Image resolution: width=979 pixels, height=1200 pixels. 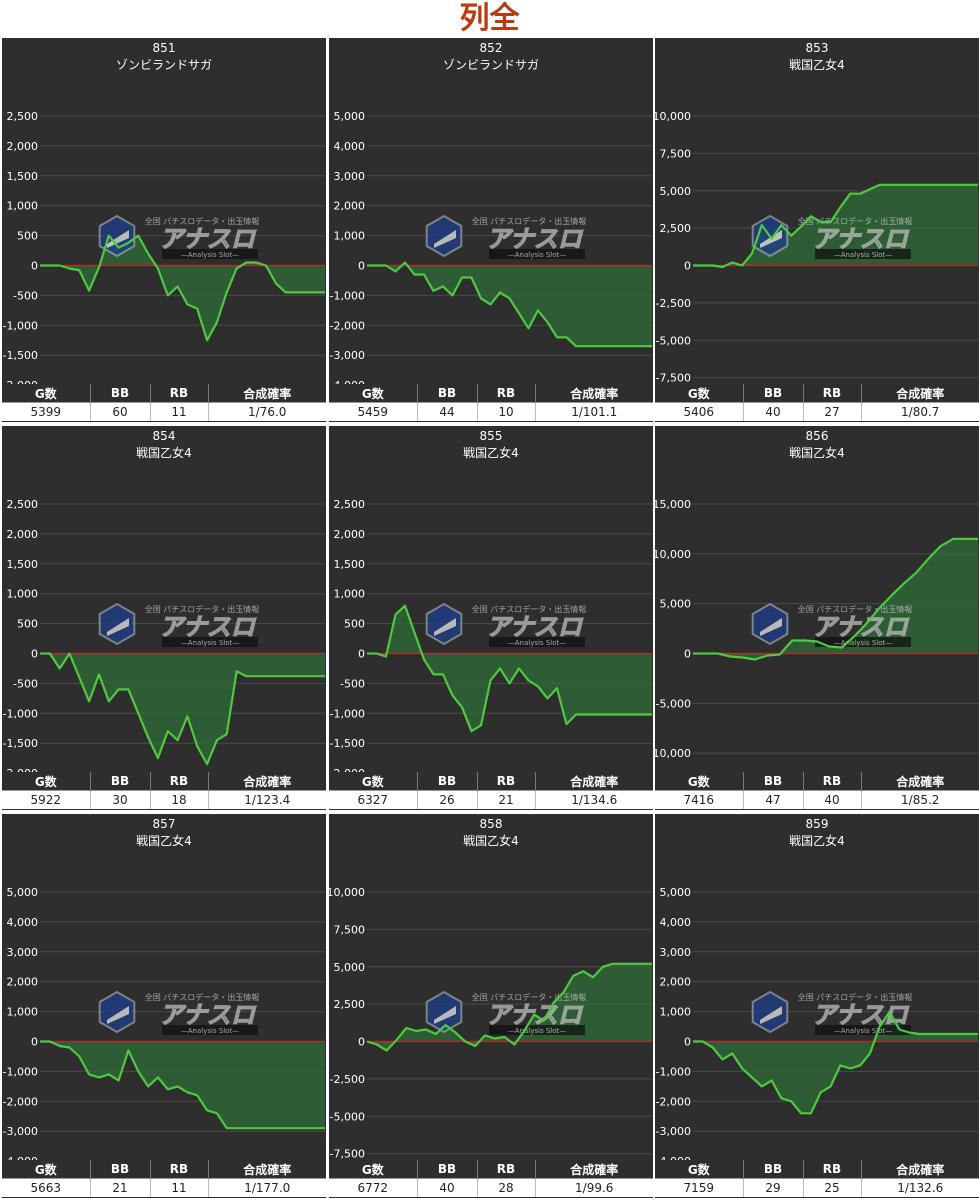 I want to click on stats-value-prob: 1/85.2, so click(x=919, y=799).